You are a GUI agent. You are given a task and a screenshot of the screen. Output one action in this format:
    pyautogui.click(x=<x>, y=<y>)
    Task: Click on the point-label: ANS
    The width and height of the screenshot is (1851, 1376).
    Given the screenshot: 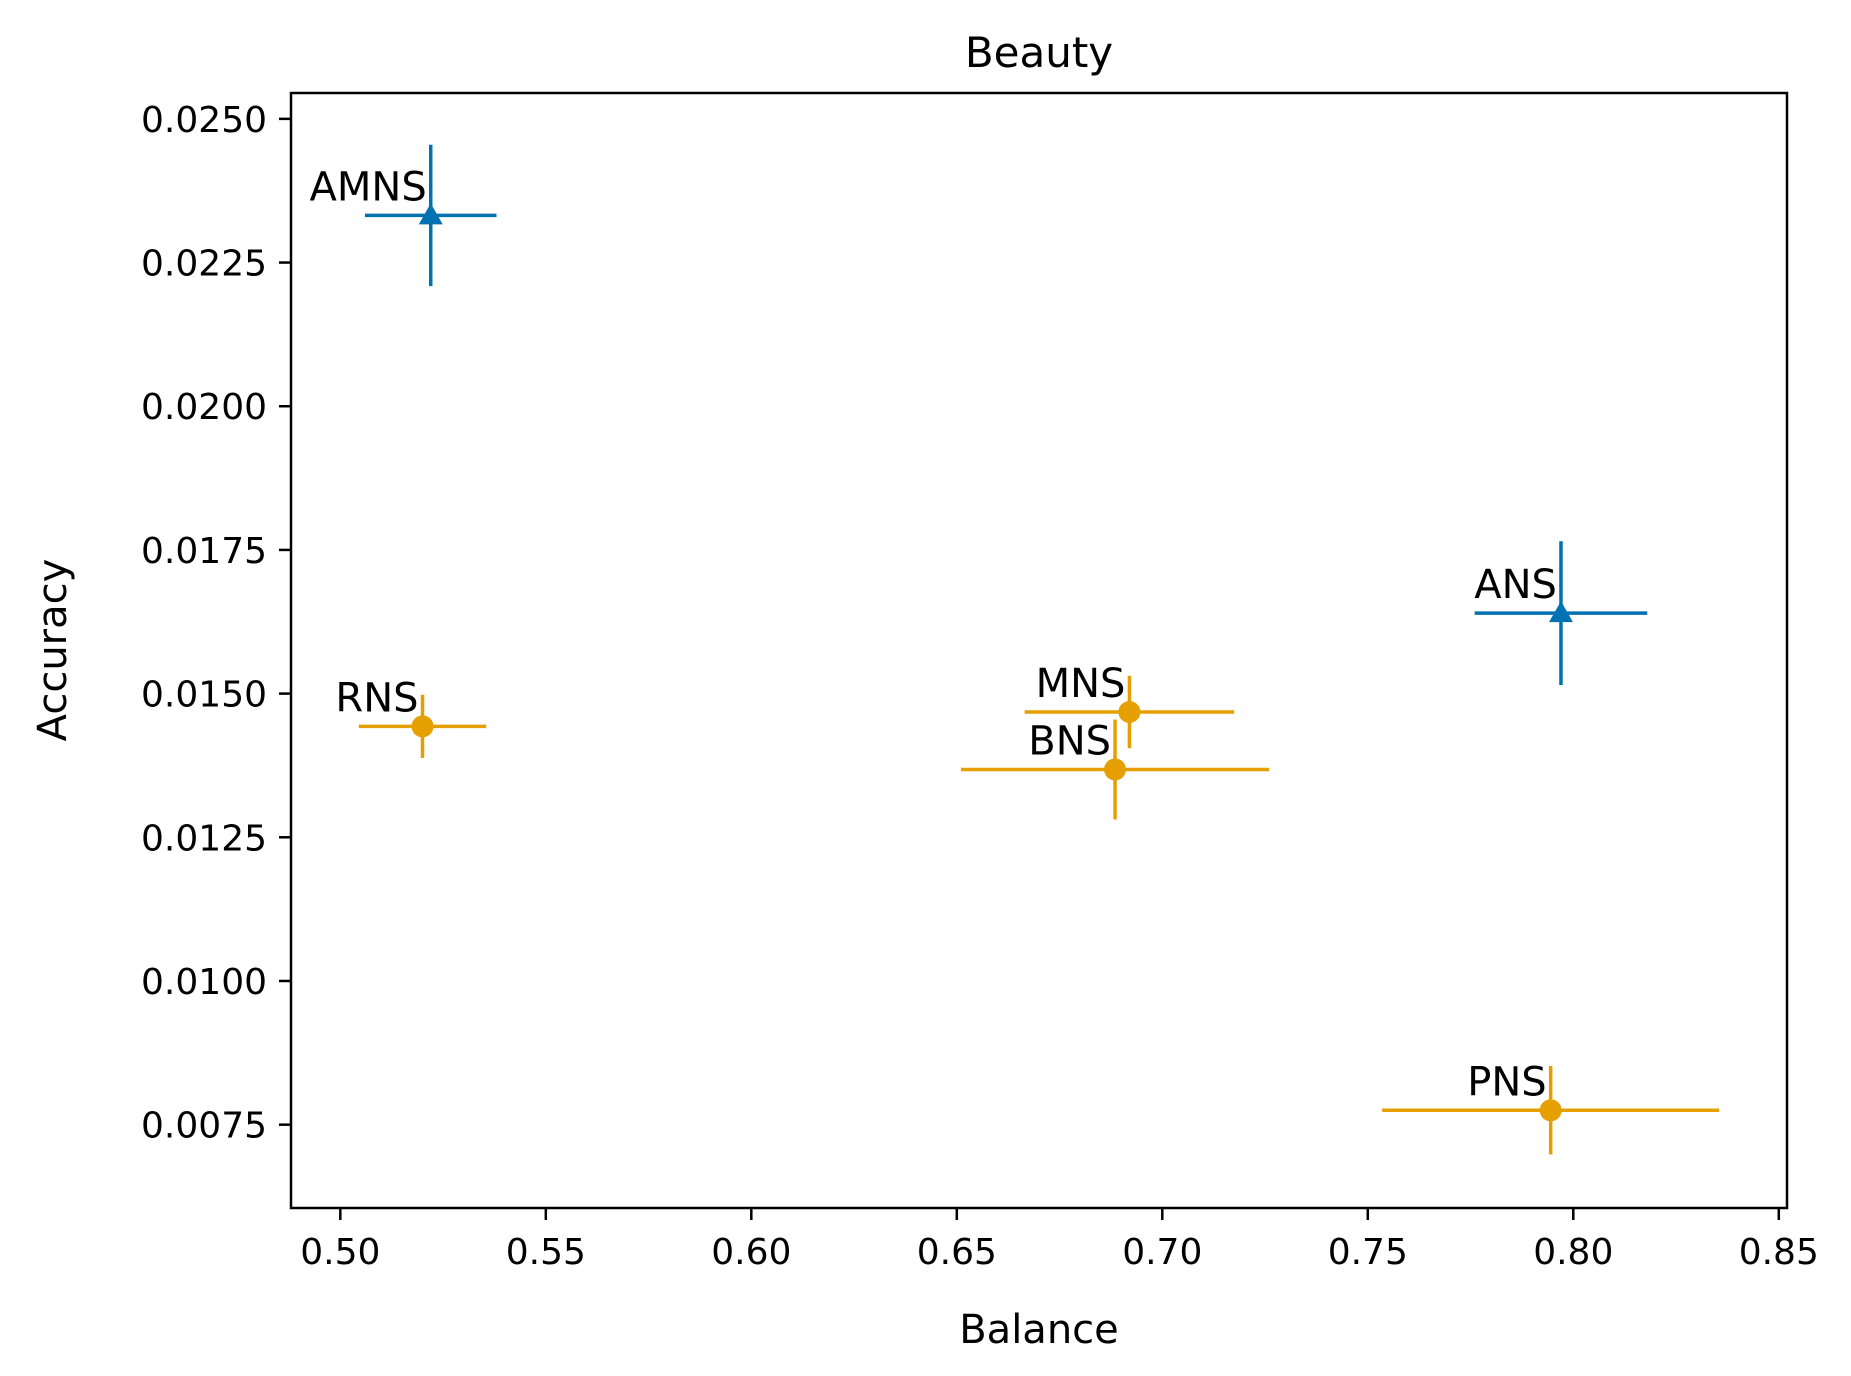 What is the action you would take?
    pyautogui.click(x=1515, y=585)
    